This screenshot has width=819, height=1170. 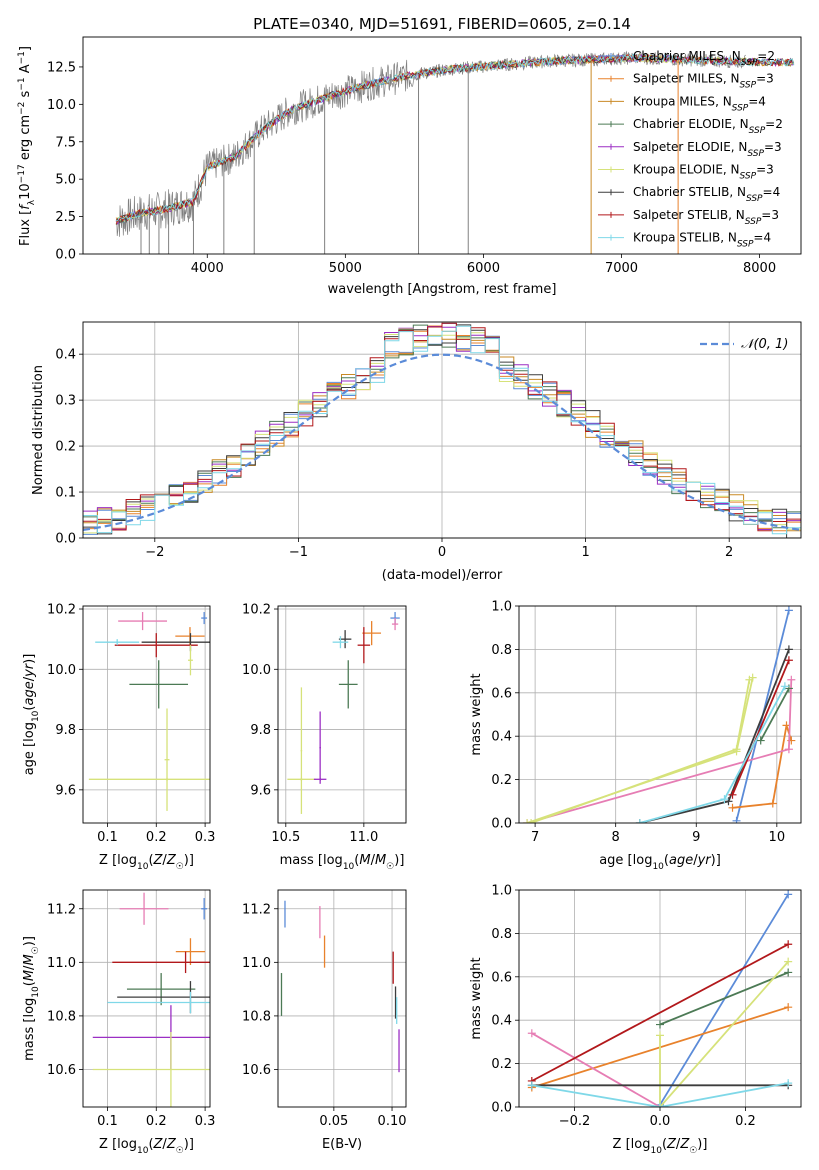 What do you see at coordinates (442, 575) in the screenshot?
I see `x-axis-label: (data-model)/error` at bounding box center [442, 575].